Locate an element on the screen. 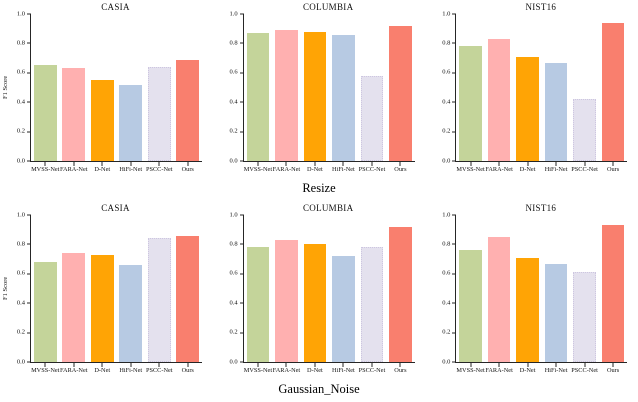 This screenshot has height=402, width=638. y-axis-label: F1 Score is located at coordinates (5, 87).